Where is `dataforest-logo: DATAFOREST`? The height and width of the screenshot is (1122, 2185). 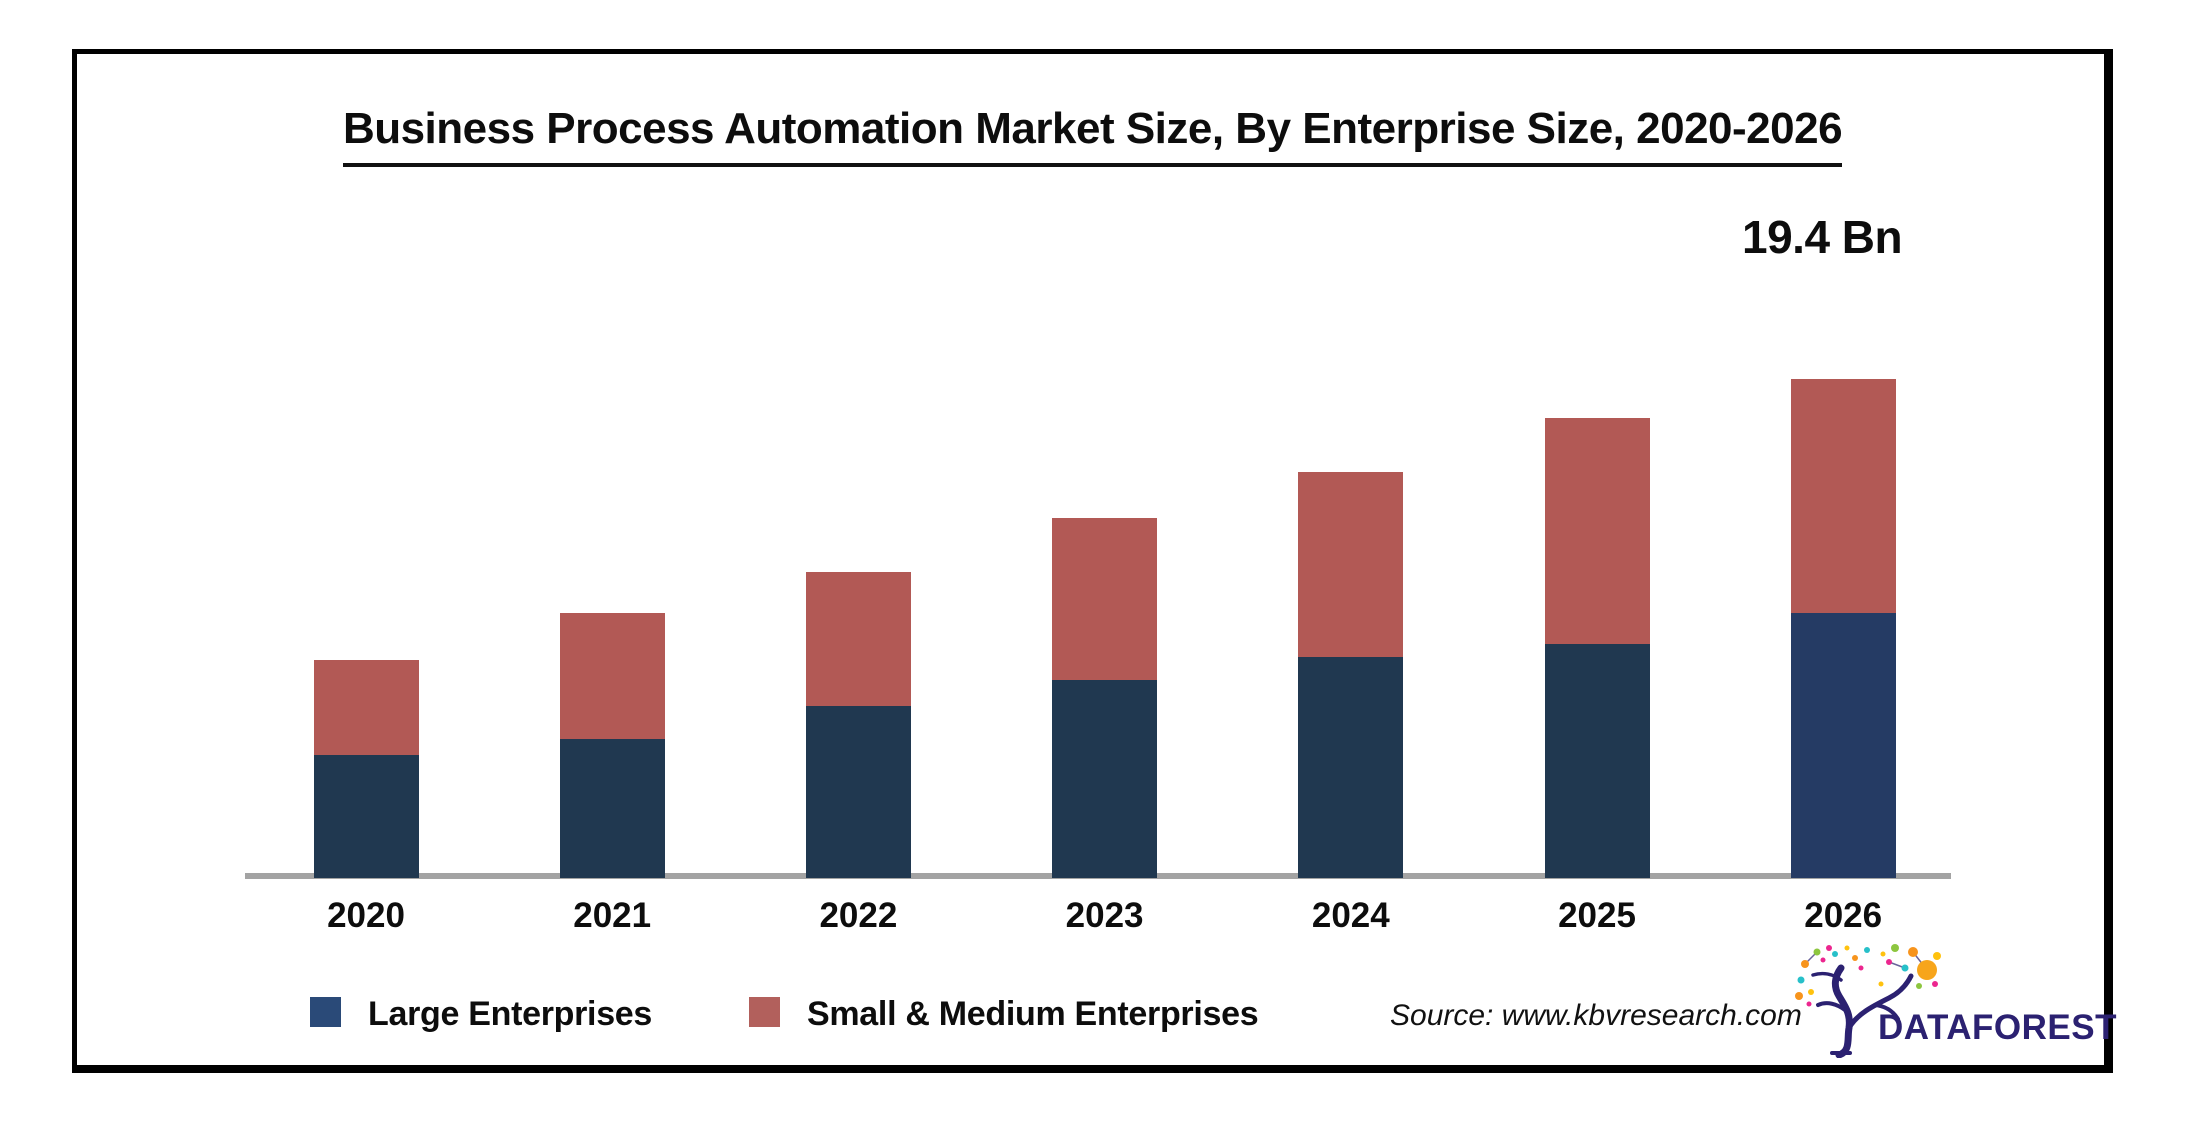 dataforest-logo: DATAFOREST is located at coordinates (1955, 1000).